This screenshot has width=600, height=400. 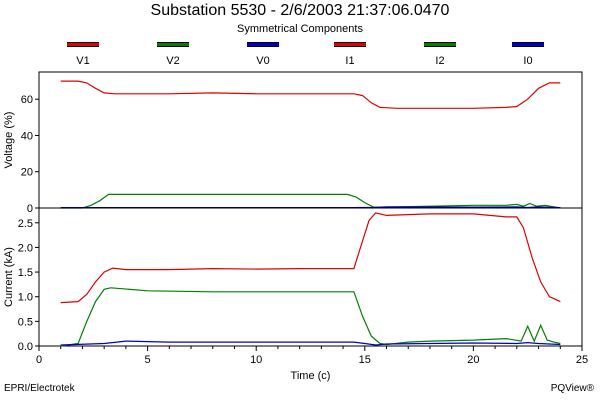 What do you see at coordinates (25, 224) in the screenshot?
I see `y-tick-label: 2.5` at bounding box center [25, 224].